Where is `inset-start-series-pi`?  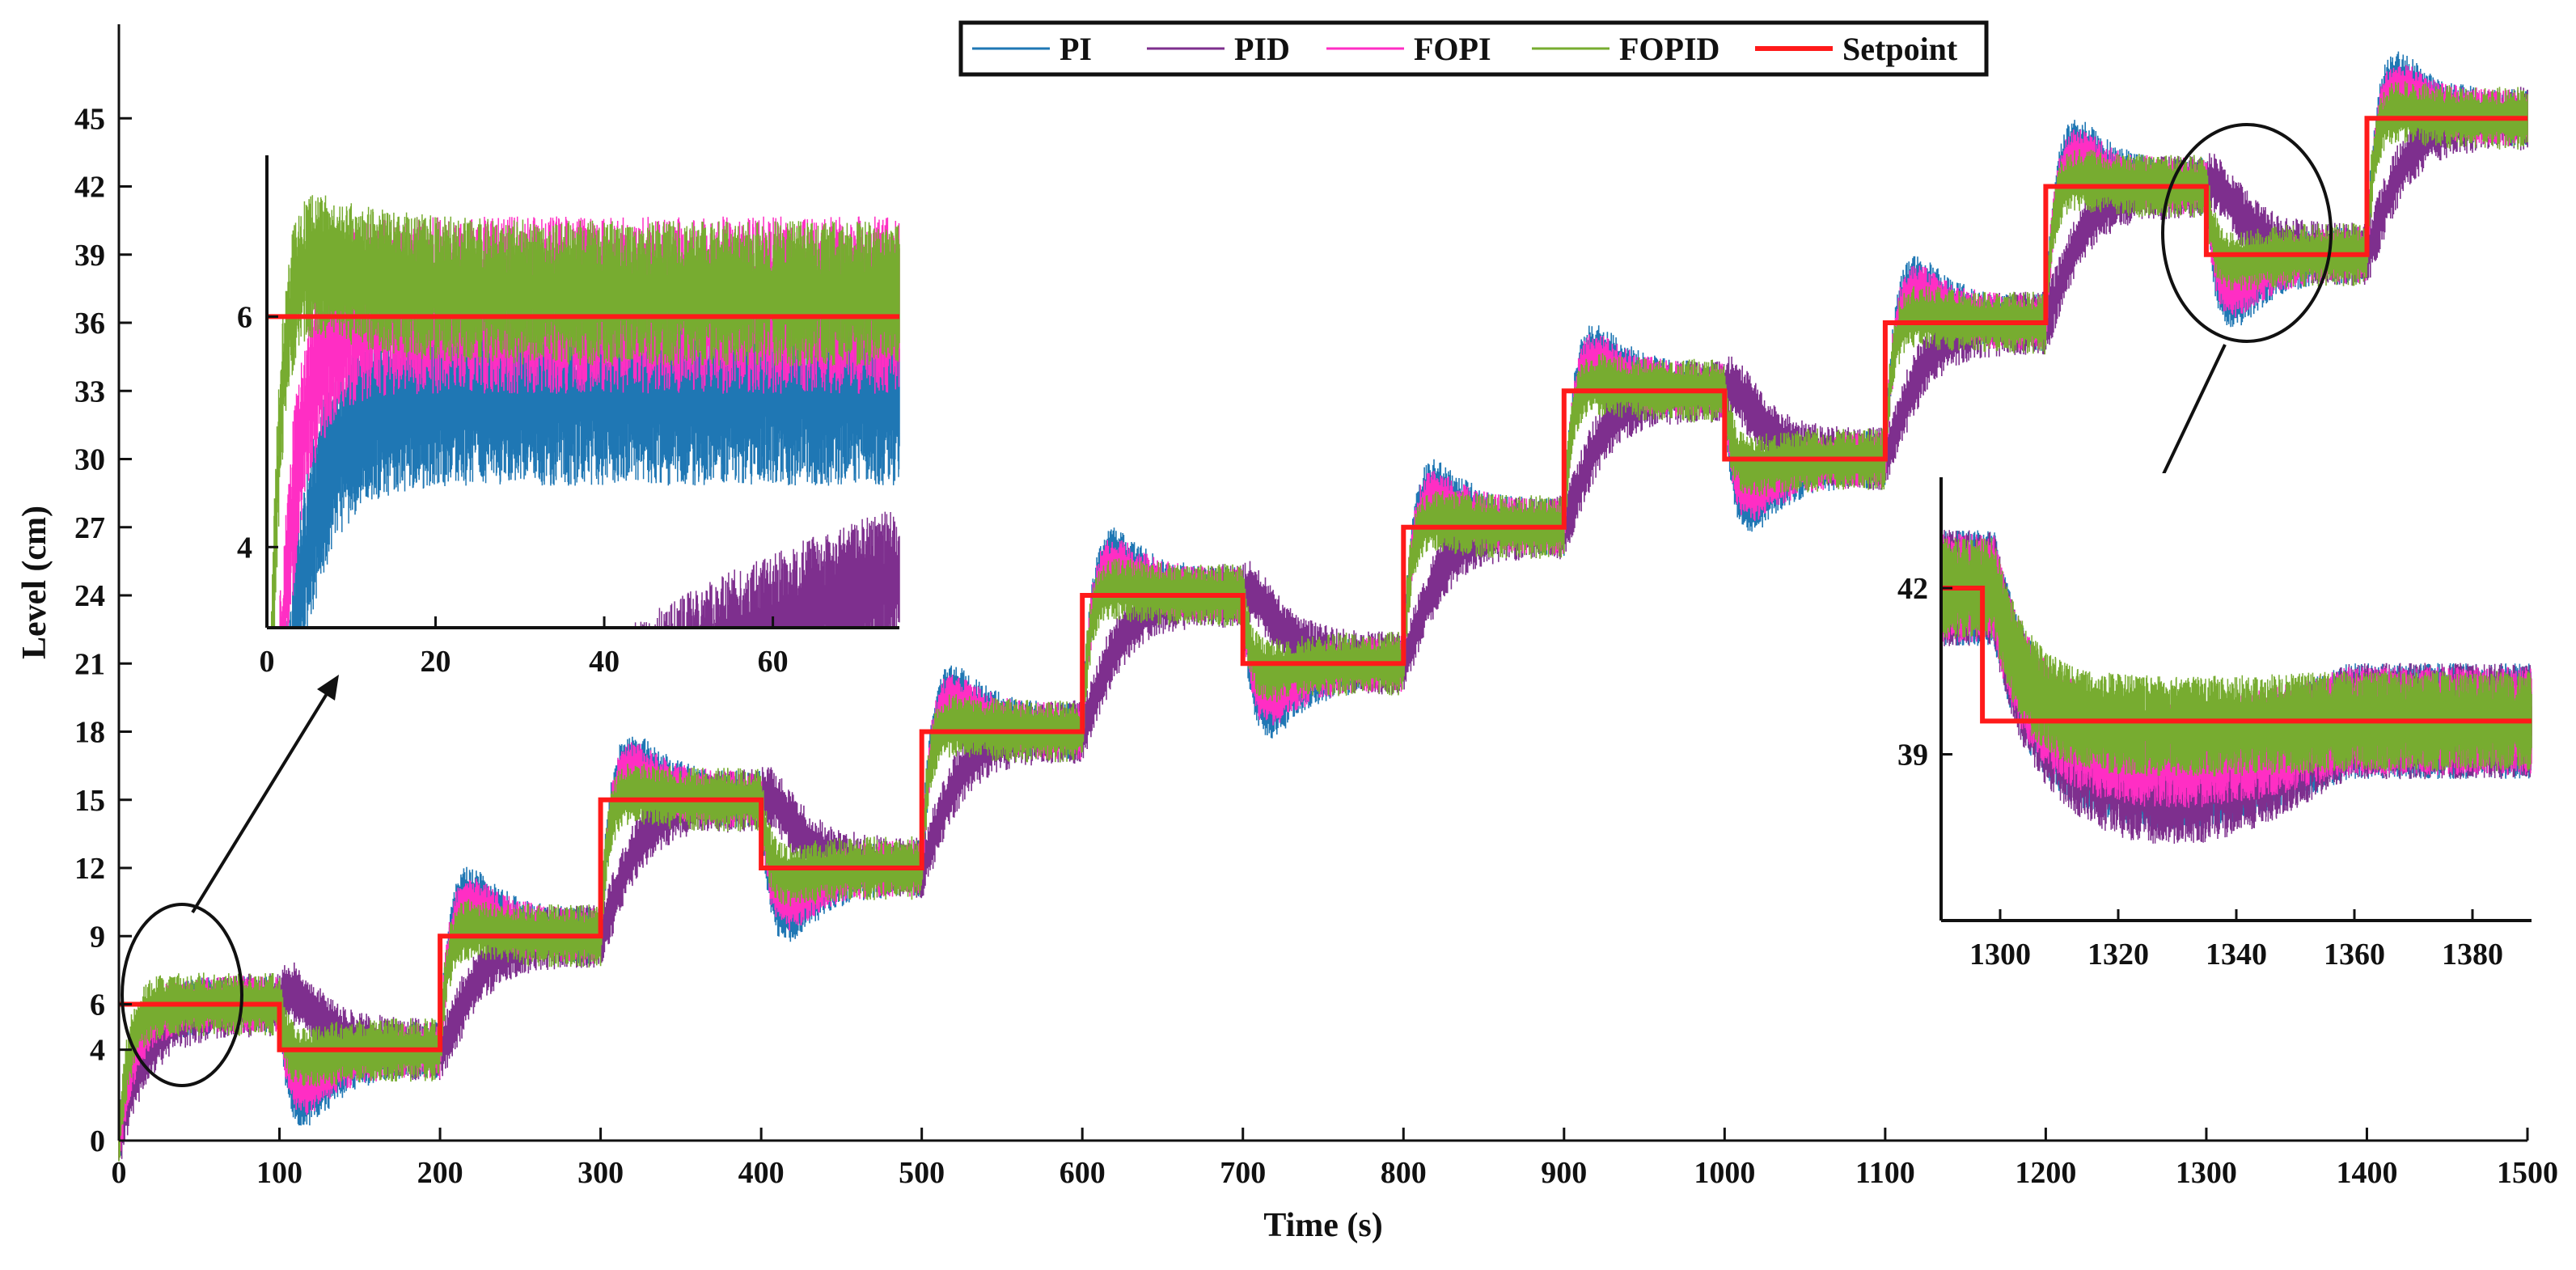 inset-start-series-pi is located at coordinates (593, 468).